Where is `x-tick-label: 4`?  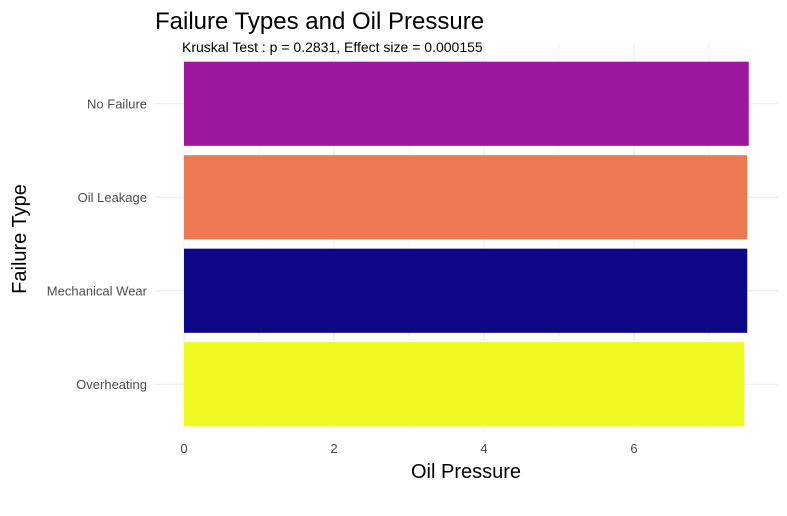
x-tick-label: 4 is located at coordinates (483, 448).